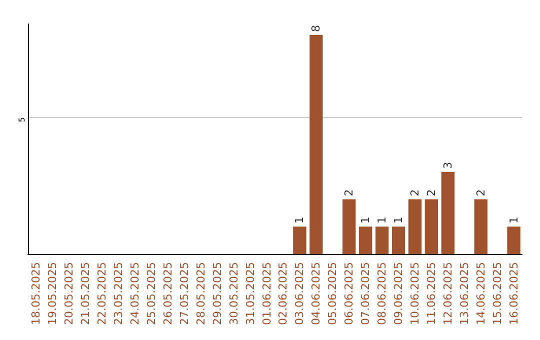  I want to click on x-tick-label: 27.05.2025, so click(184, 293).